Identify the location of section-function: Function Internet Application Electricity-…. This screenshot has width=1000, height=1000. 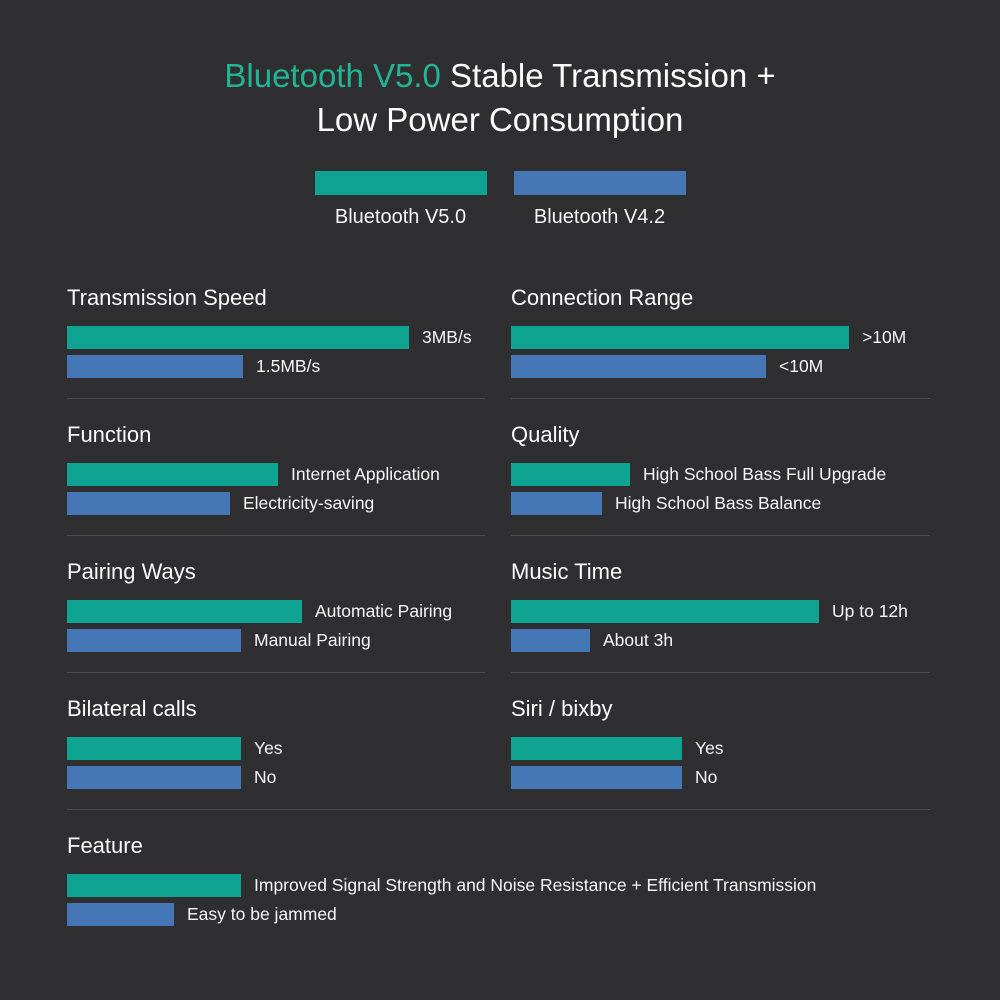
(276, 466).